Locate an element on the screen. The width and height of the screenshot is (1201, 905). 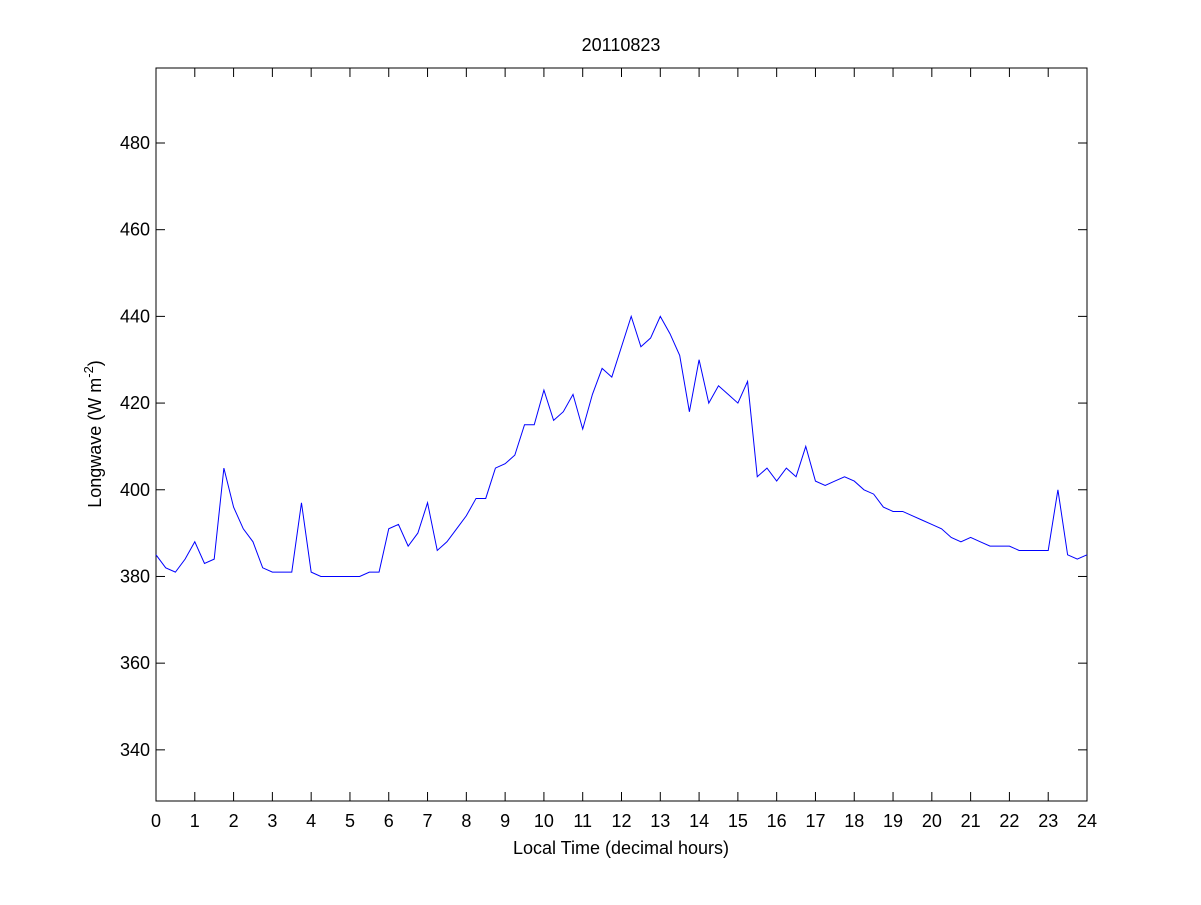
x-tick-label: 6 is located at coordinates (389, 821).